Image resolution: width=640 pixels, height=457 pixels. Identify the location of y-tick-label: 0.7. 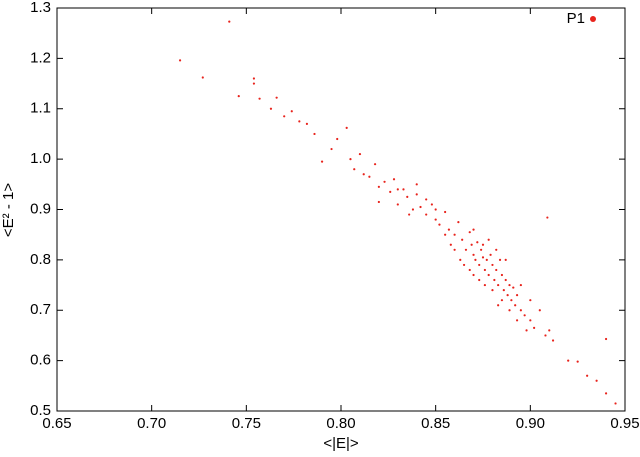
(40, 309).